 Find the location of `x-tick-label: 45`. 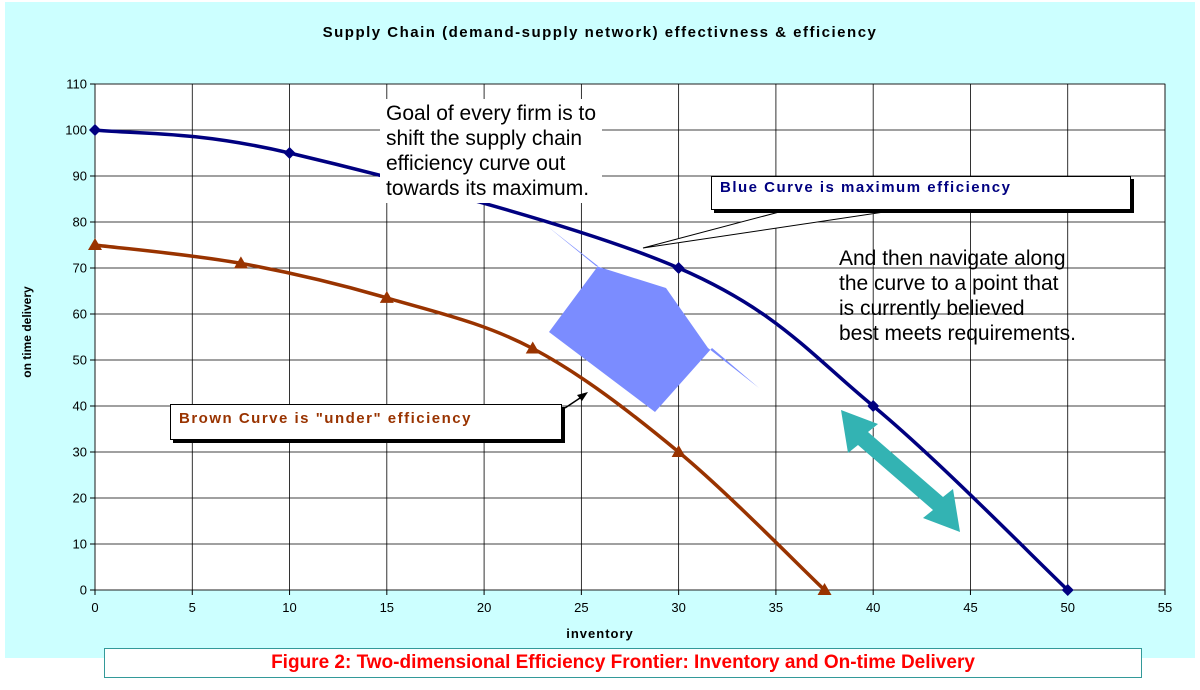

x-tick-label: 45 is located at coordinates (970, 607).